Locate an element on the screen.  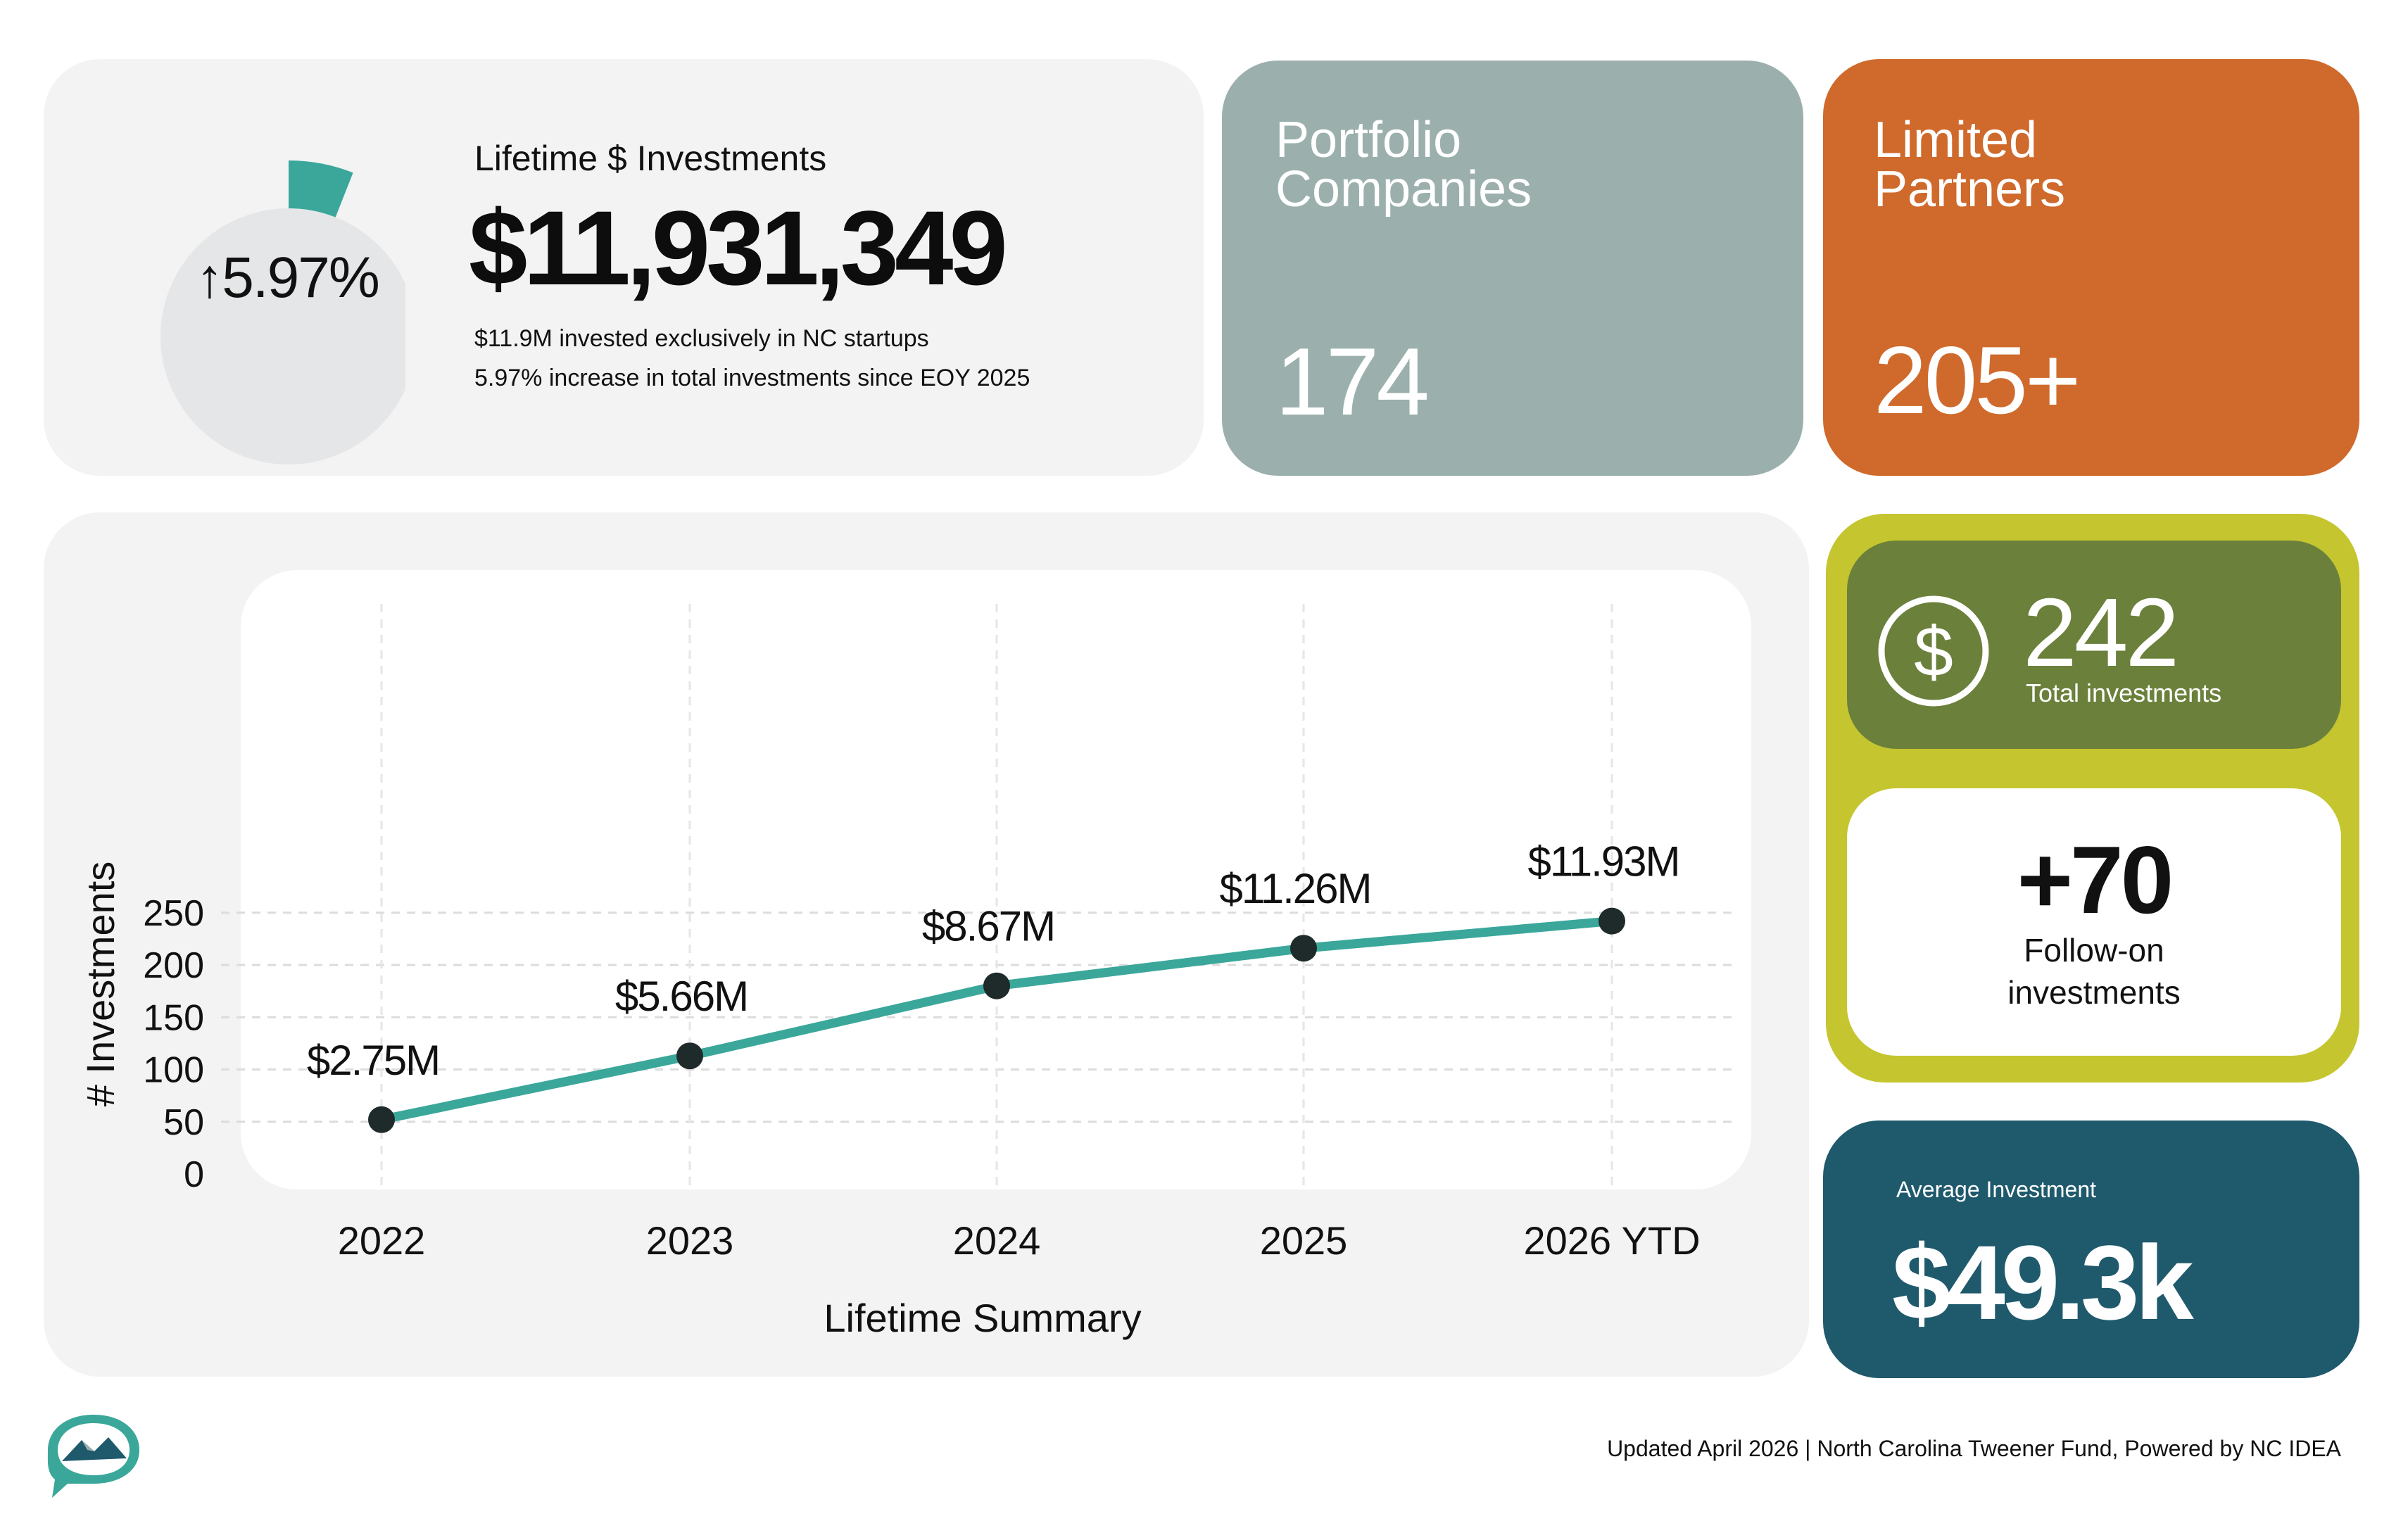
y-axis-title: # Investments is located at coordinates (100, 984).